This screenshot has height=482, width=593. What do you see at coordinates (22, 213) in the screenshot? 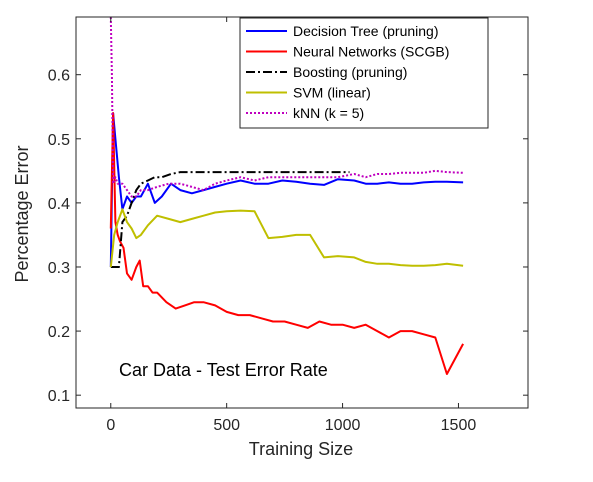
I see `y-axis-label: Percentage Error` at bounding box center [22, 213].